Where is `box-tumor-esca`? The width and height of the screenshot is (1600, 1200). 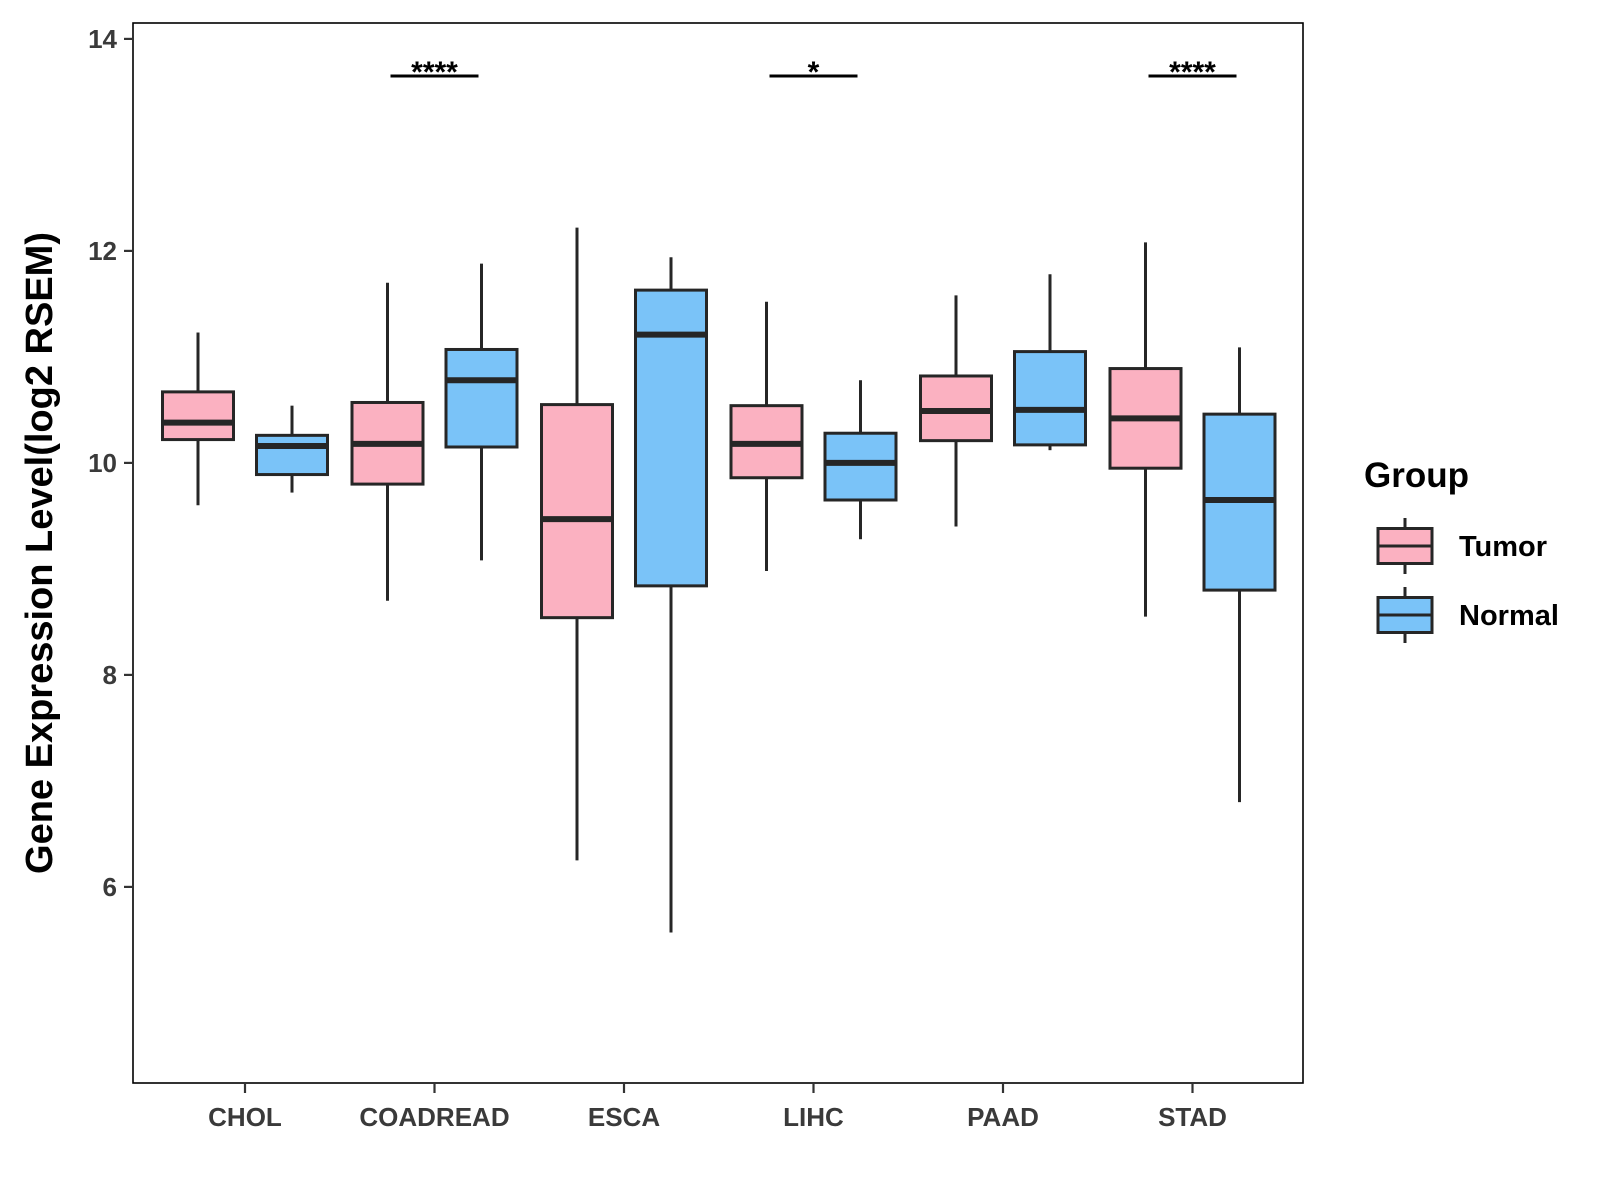 box-tumor-esca is located at coordinates (577, 544).